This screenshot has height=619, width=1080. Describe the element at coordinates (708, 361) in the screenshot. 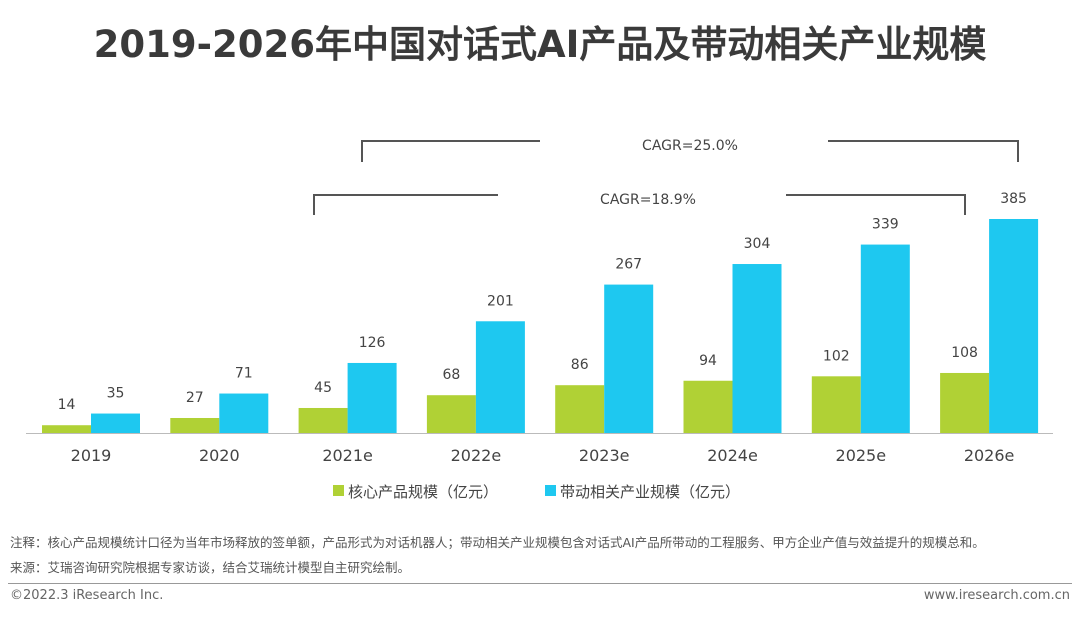

I see `data-label: 94` at that location.